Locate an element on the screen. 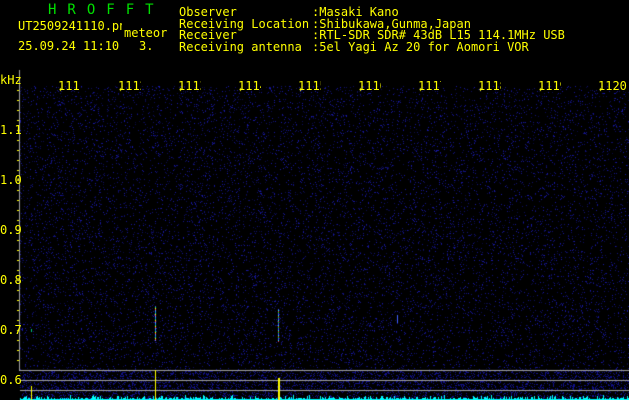 The width and height of the screenshot is (629, 400). y-tick-label: 0.9 is located at coordinates (11, 230).